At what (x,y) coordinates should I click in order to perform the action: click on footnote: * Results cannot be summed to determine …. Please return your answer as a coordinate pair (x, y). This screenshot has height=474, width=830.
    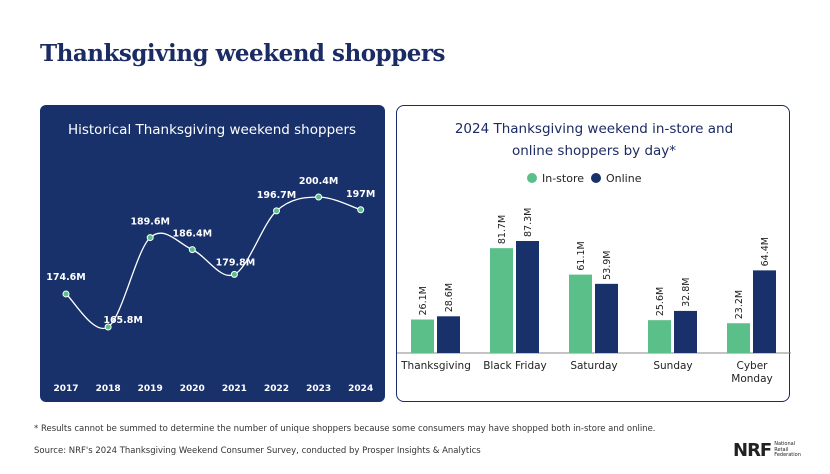
    Looking at the image, I should click on (345, 429).